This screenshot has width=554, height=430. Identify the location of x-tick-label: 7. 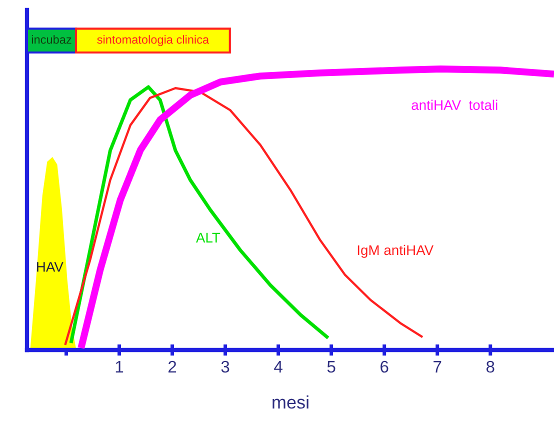
(438, 366).